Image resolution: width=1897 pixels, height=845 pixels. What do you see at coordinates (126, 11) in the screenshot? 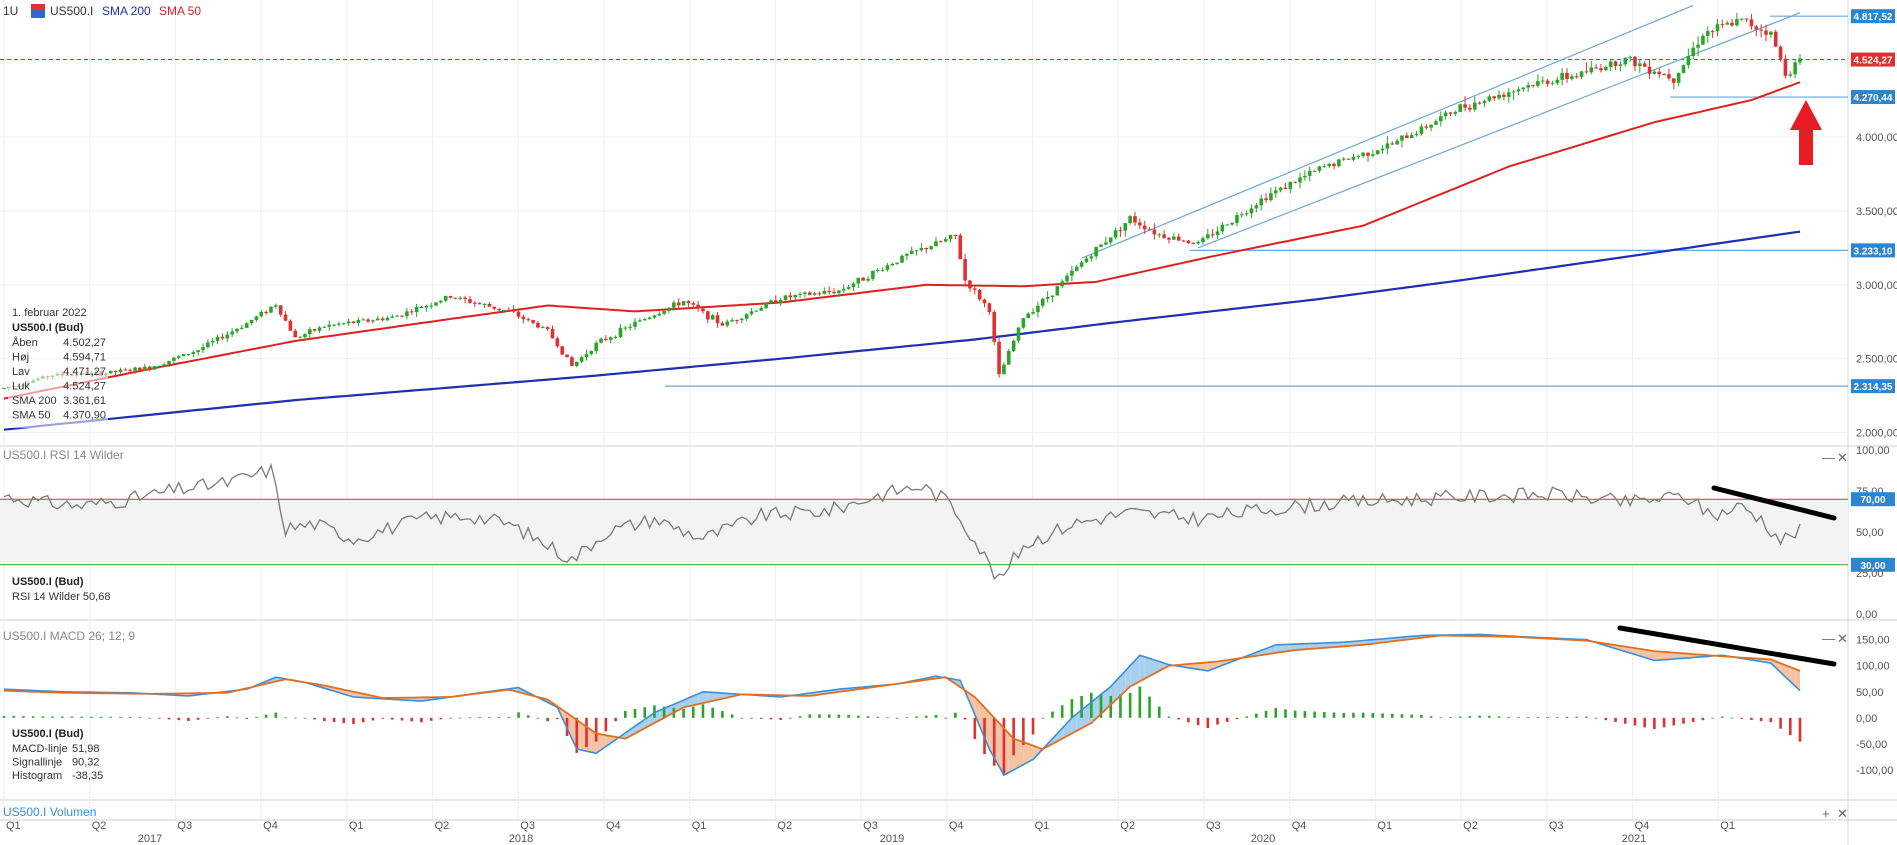
I see `sma200-legend: SMA 200` at bounding box center [126, 11].